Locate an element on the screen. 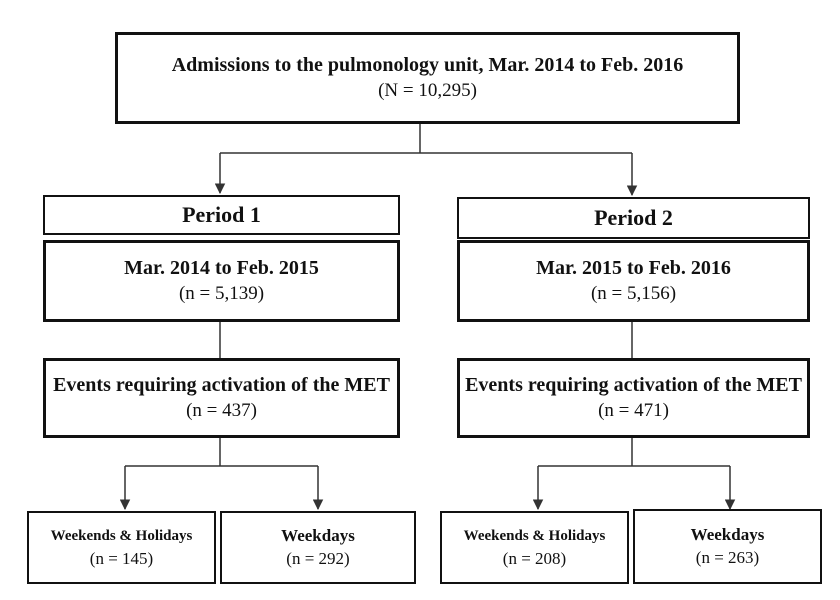 The width and height of the screenshot is (840, 600). period1-label: Period 1 is located at coordinates (221, 214).